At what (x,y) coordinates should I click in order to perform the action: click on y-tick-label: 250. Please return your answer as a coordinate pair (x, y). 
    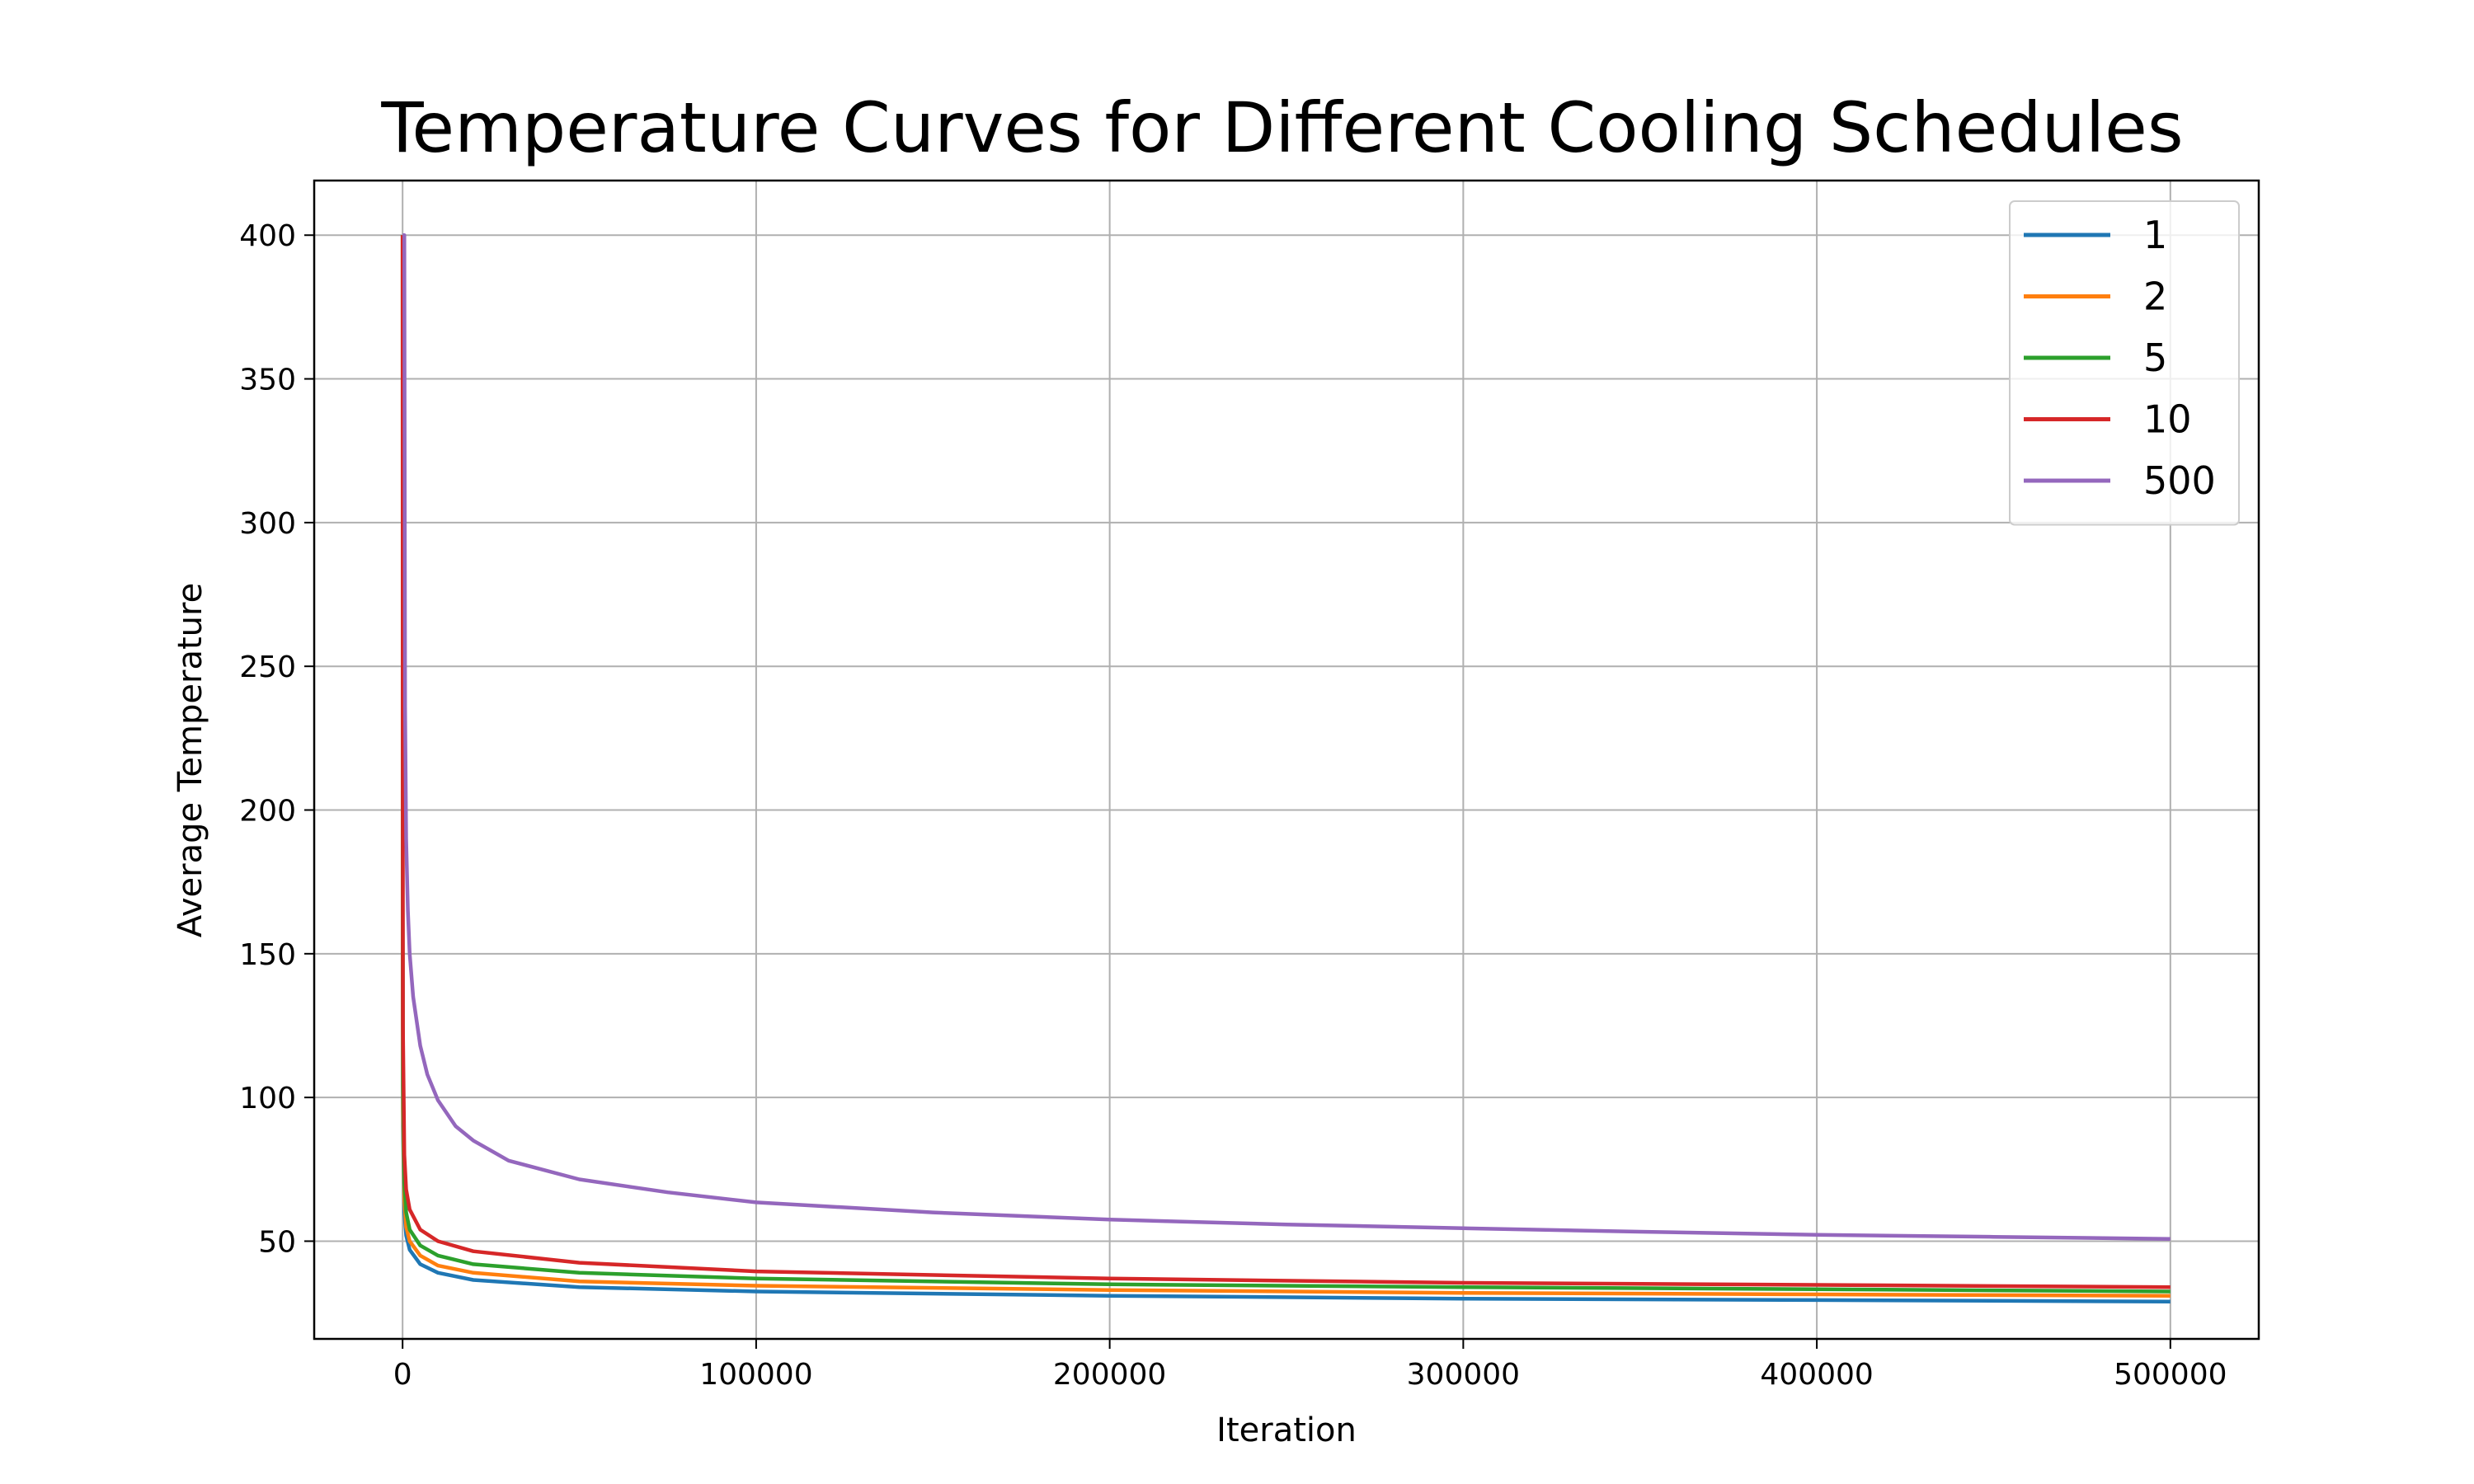
    Looking at the image, I should click on (267, 667).